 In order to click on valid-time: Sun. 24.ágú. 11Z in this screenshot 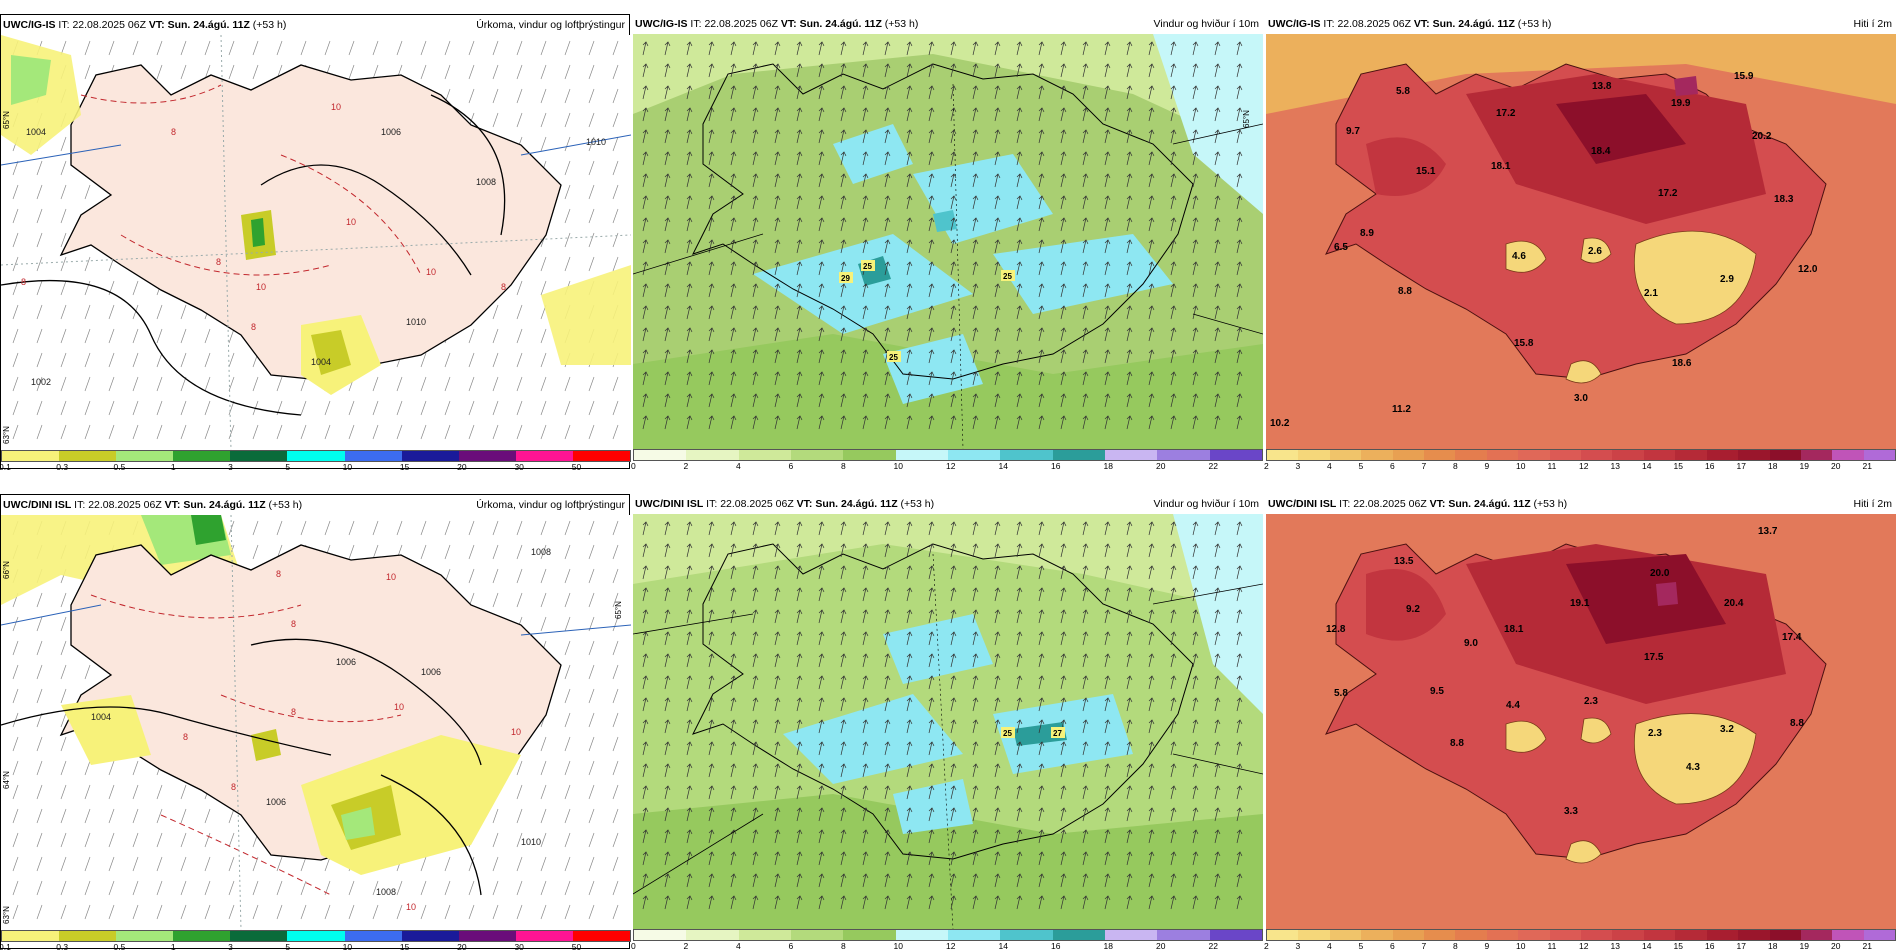, I will do `click(224, 505)`.